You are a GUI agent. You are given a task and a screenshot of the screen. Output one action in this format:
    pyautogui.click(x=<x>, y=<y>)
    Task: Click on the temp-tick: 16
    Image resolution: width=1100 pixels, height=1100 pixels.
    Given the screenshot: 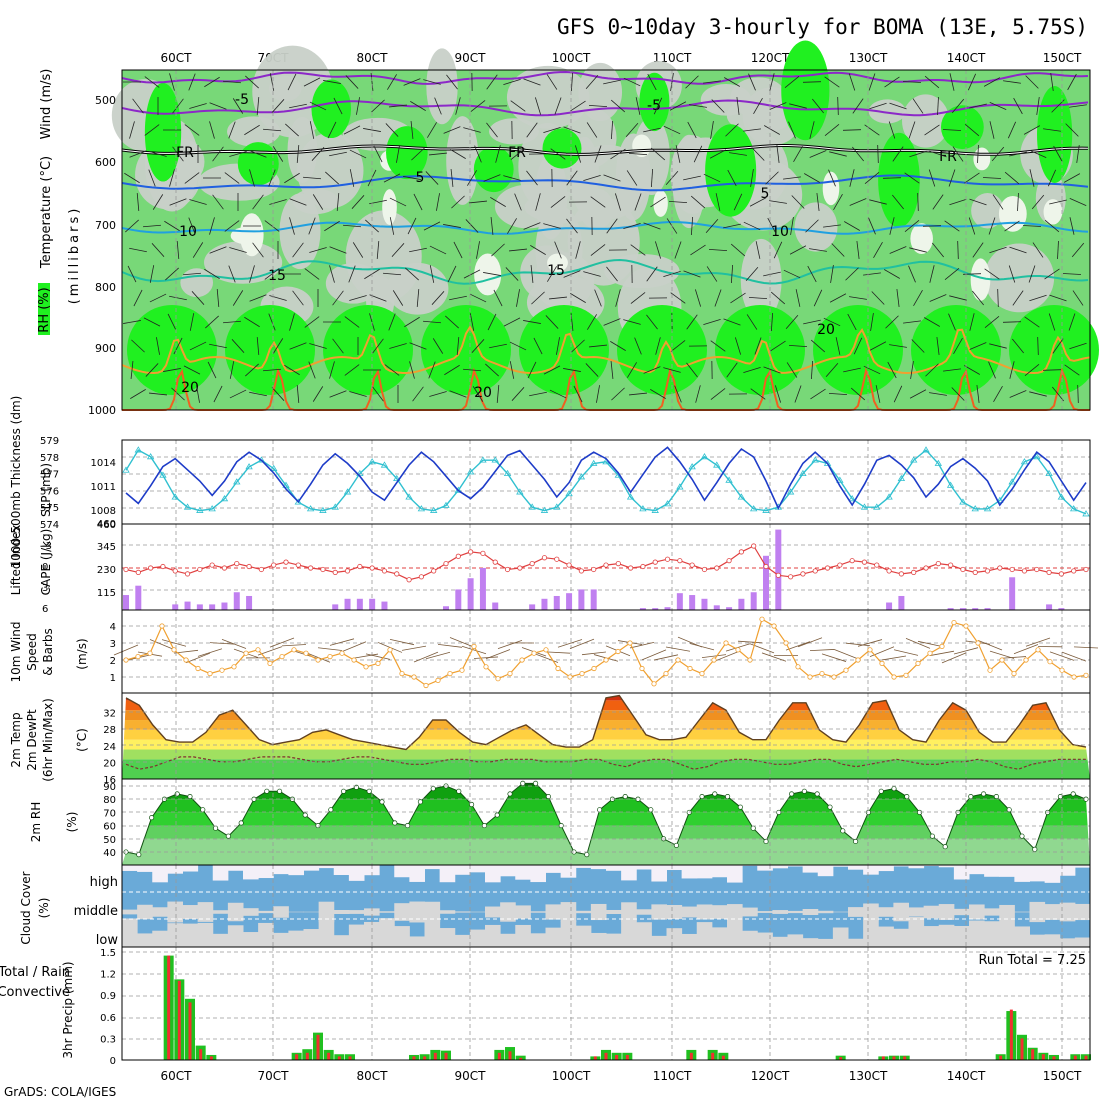 What is the action you would take?
    pyautogui.click(x=109, y=780)
    